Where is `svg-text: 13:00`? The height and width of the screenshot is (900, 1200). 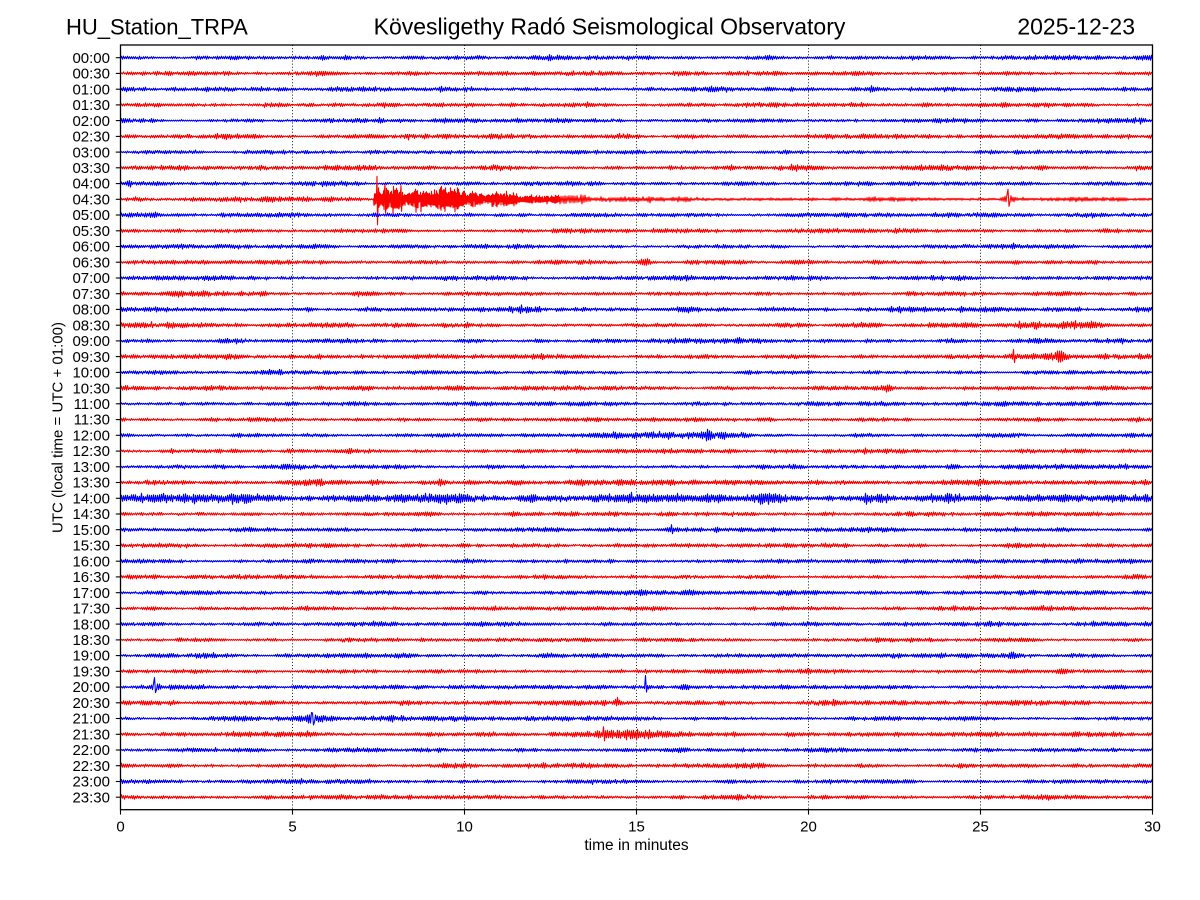 svg-text: 13:00 is located at coordinates (91, 467).